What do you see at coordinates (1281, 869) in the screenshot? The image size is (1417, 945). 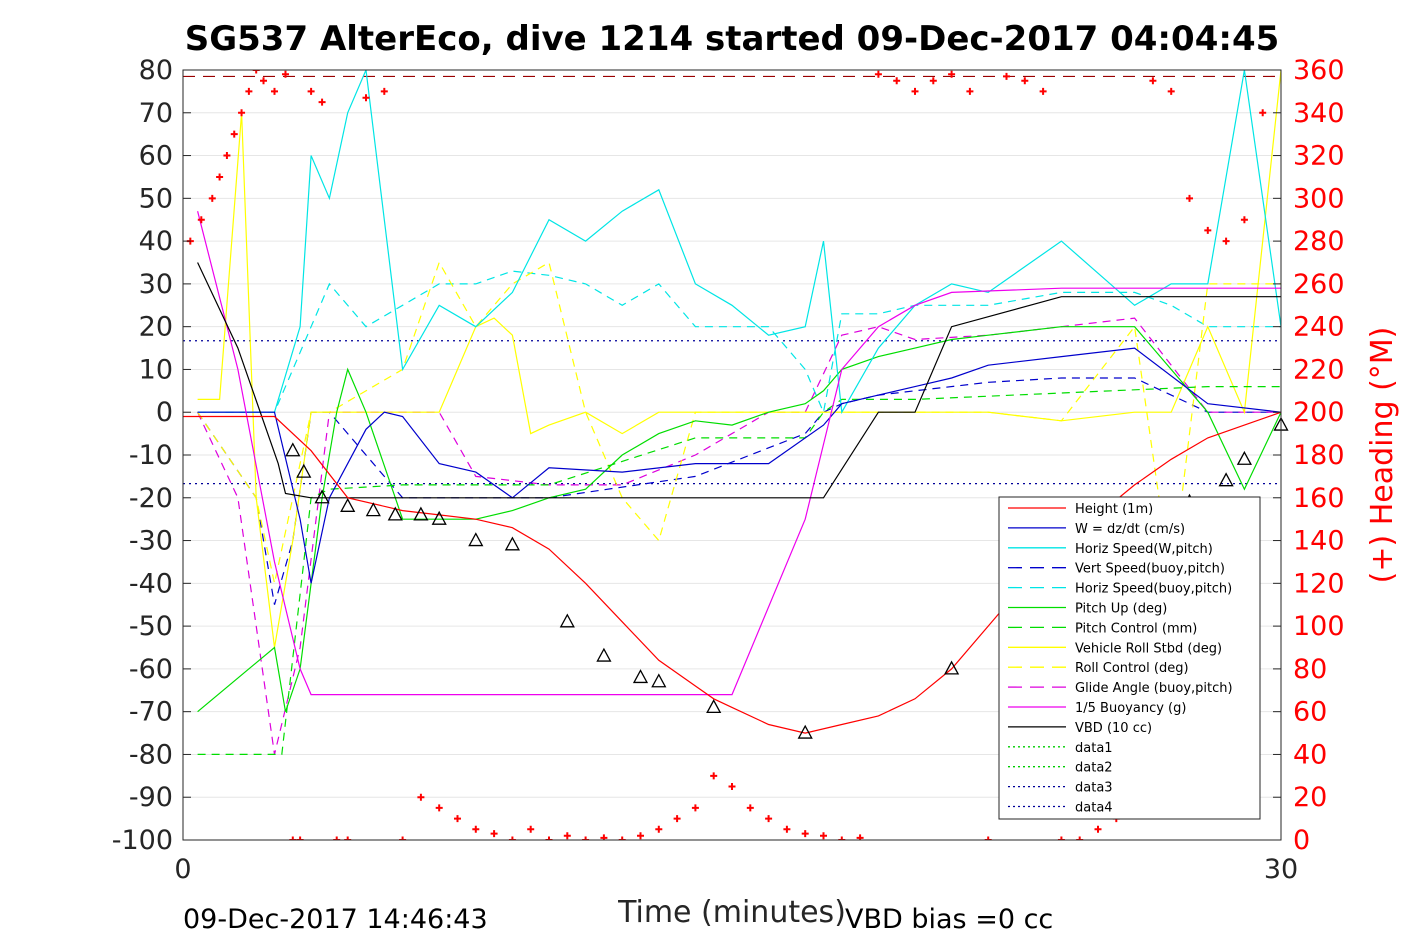 I see `x-tick-label: 30` at bounding box center [1281, 869].